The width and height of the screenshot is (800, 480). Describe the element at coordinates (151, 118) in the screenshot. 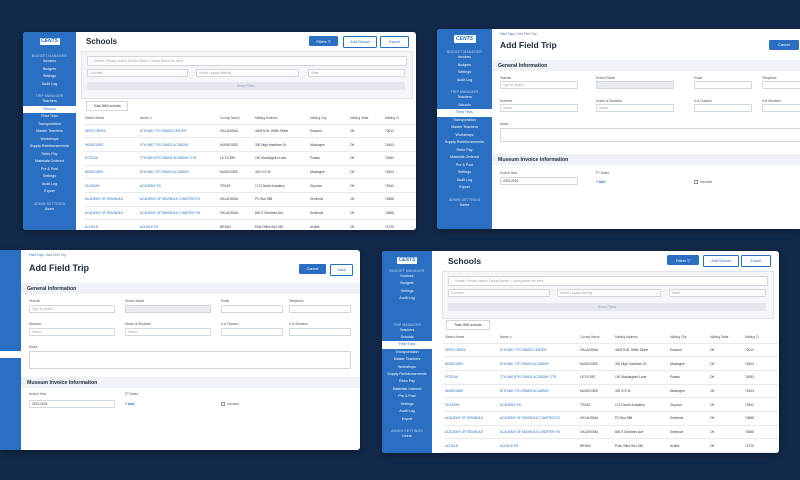

I see `sort-icon: ⇅` at that location.